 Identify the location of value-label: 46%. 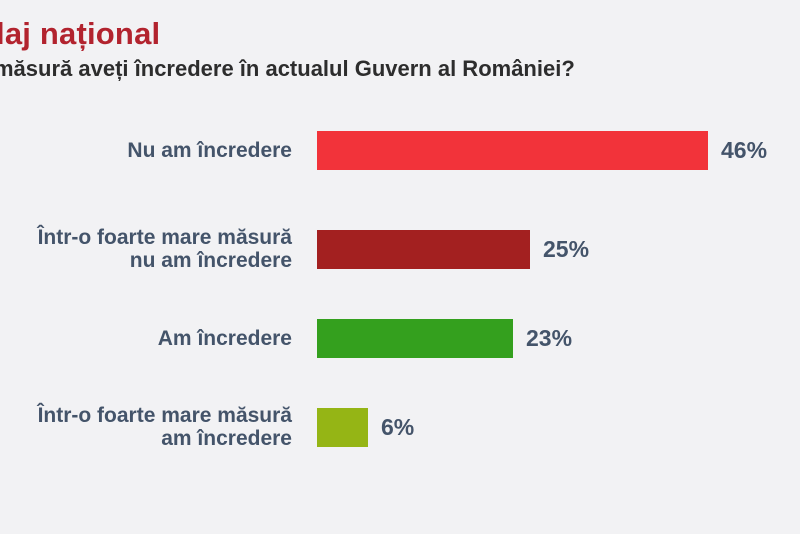
(744, 149).